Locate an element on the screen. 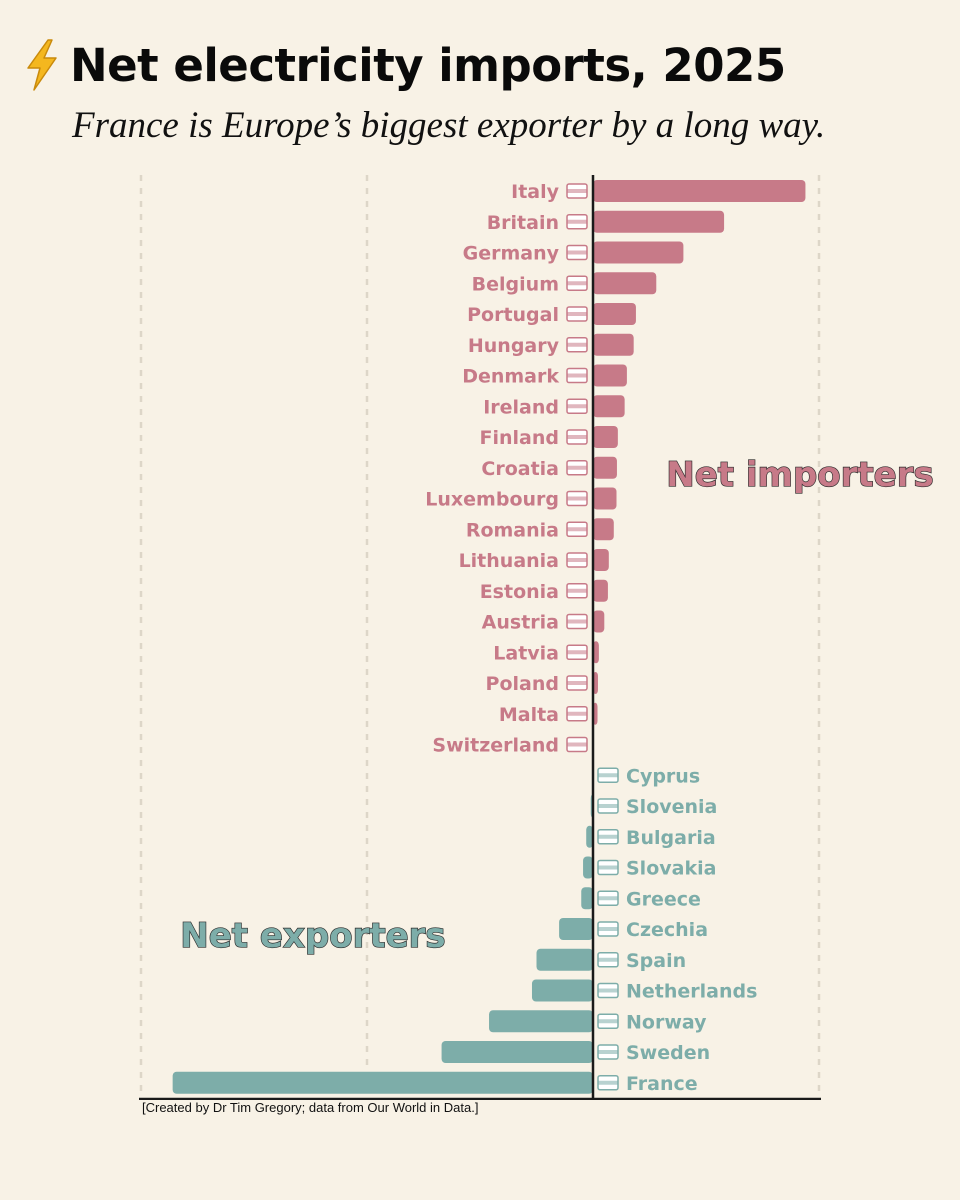  country-label: Germany is located at coordinates (511, 254).